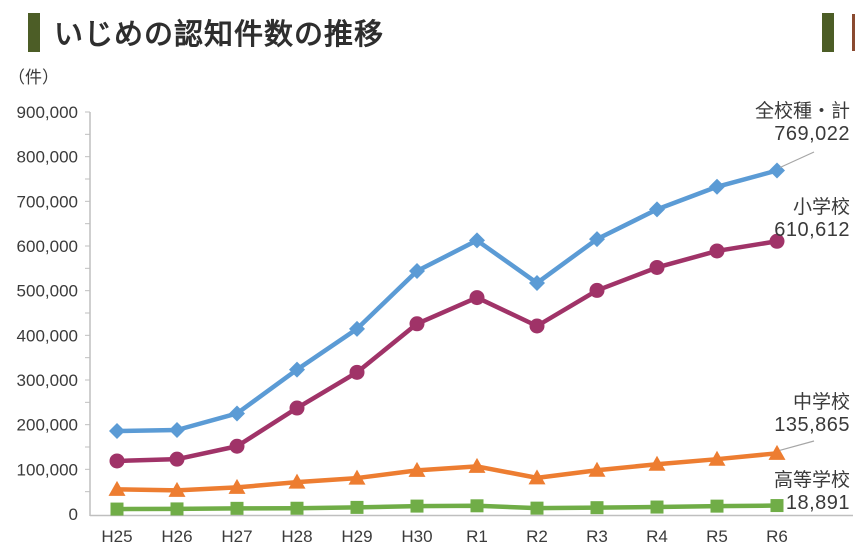  I want to click on x-axis-tick-label: R3, so click(597, 536).